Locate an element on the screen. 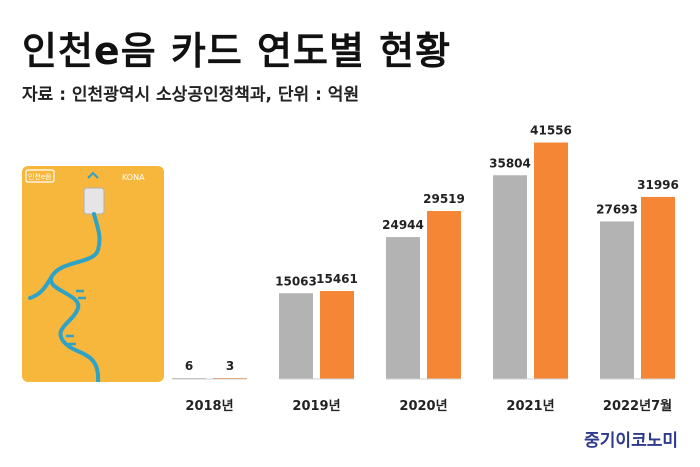  data-label: 15063 is located at coordinates (296, 281).